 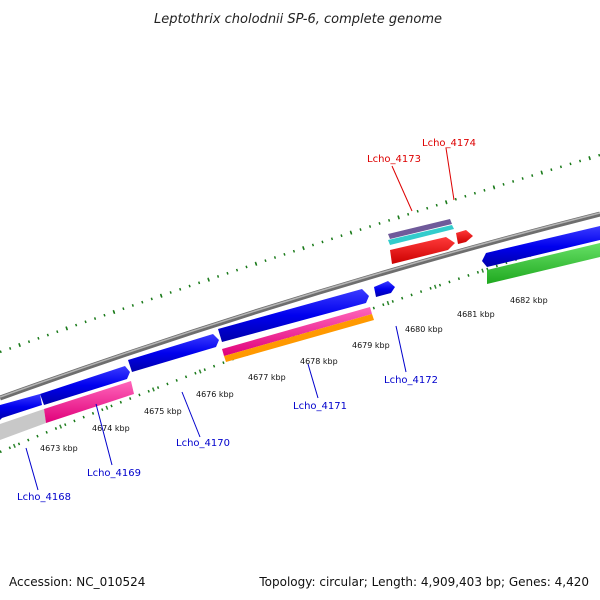 What do you see at coordinates (44, 497) in the screenshot?
I see `gene-label-lcho-4168: Lcho_4168` at bounding box center [44, 497].